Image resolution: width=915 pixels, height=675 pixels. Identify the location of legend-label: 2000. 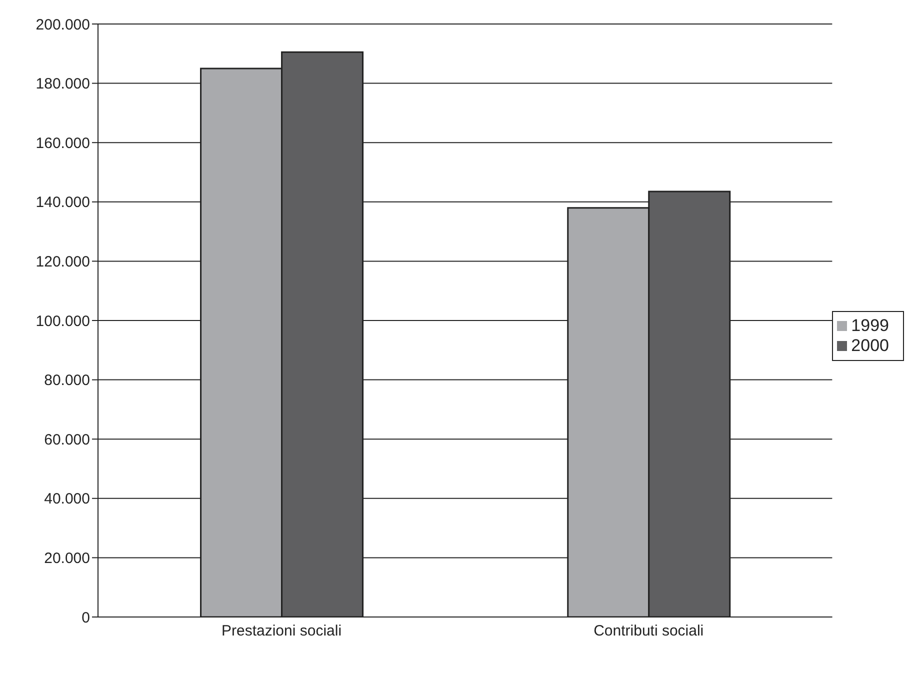
(870, 345).